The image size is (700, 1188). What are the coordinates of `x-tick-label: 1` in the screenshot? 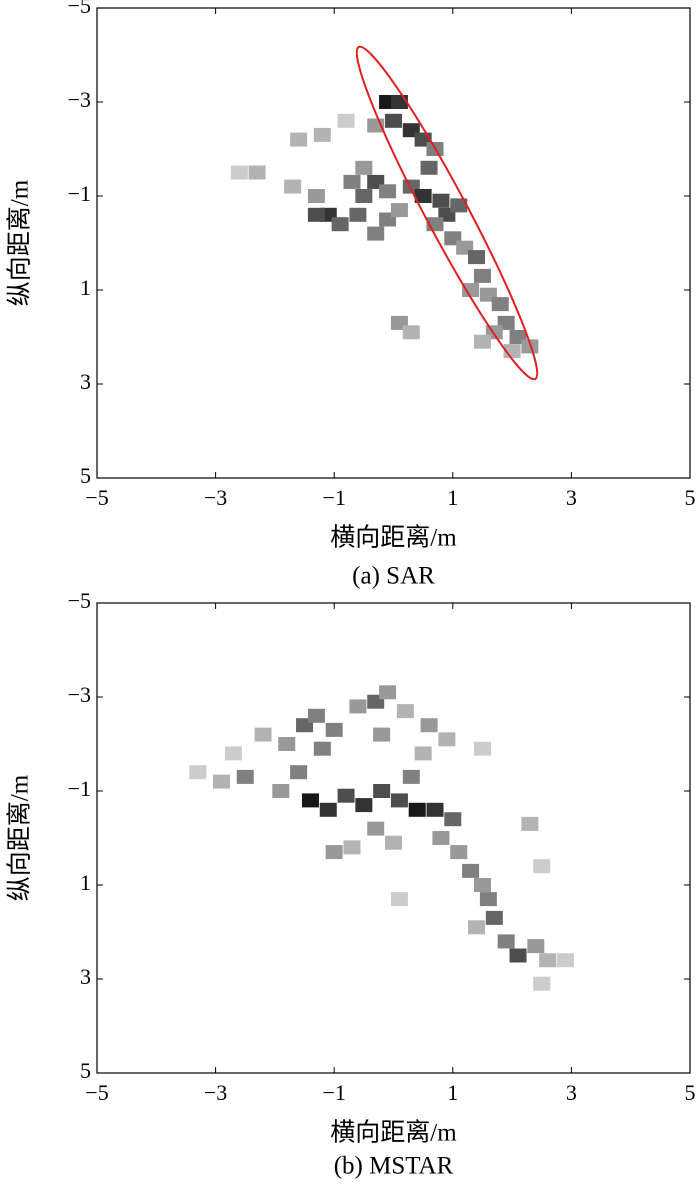 It's located at (452, 497).